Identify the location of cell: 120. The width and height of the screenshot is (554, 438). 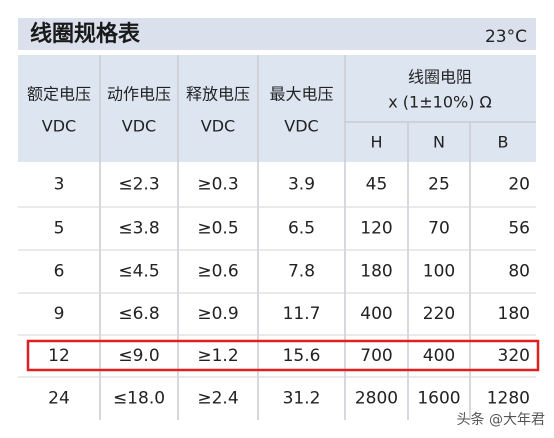
(376, 229).